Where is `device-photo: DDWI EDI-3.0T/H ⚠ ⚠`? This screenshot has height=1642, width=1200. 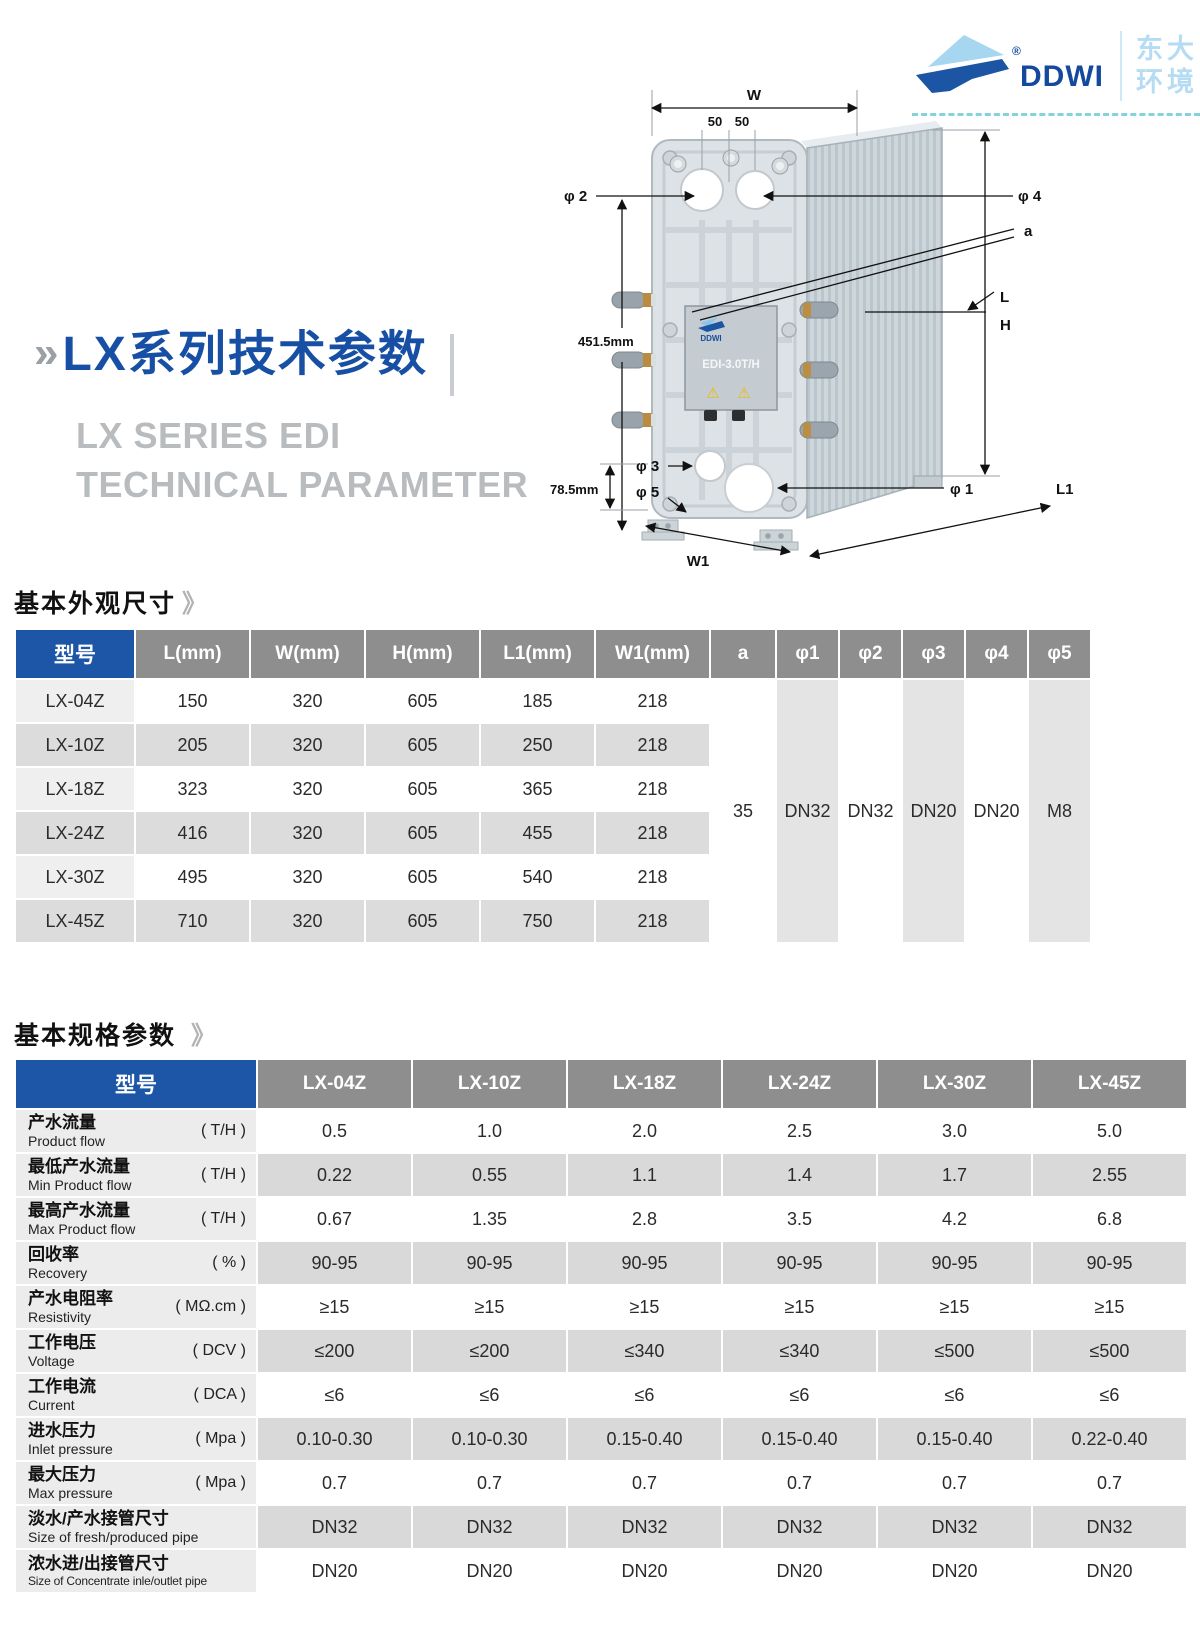
device-photo: DDWI EDI-3.0T/H ⚠ ⚠ is located at coordinates (777, 336).